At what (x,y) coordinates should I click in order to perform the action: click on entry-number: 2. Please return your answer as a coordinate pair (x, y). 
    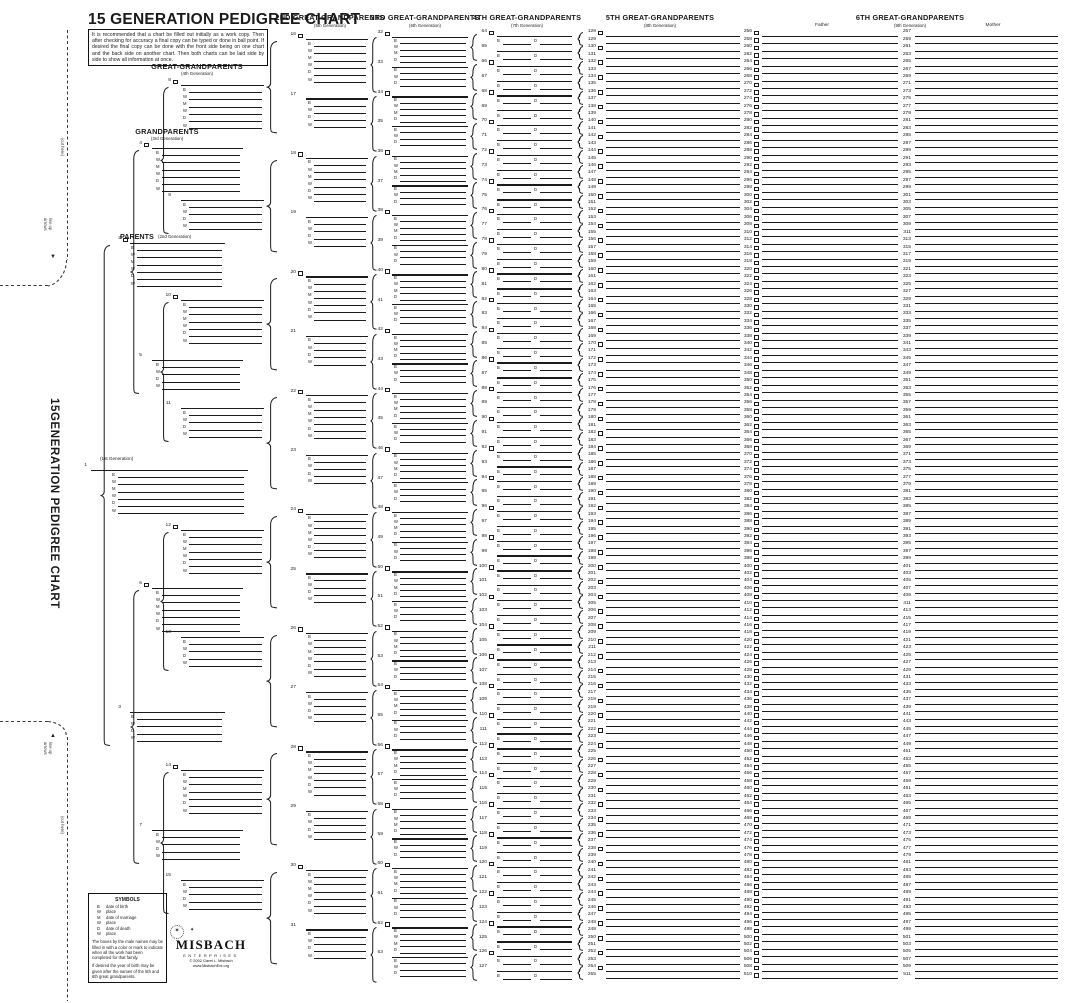
    Looking at the image, I should click on (119, 239).